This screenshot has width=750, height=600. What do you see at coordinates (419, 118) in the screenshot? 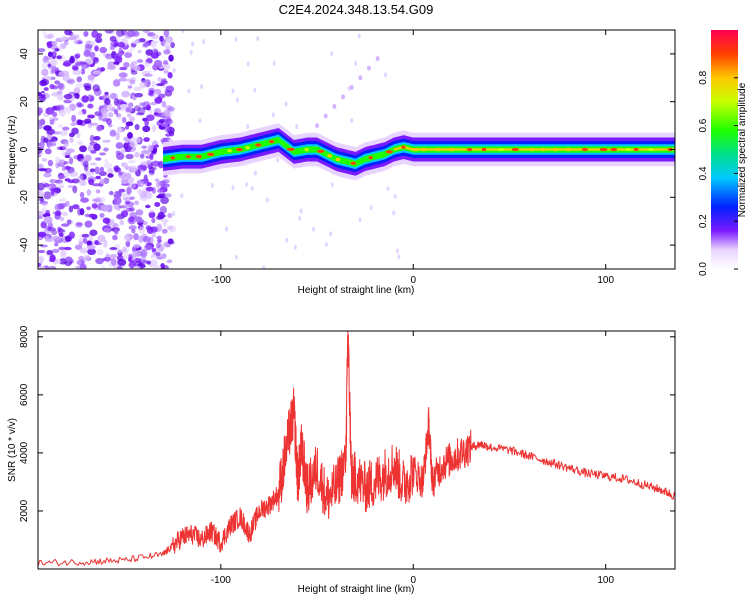
I see `spectrogram-ridge` at bounding box center [419, 118].